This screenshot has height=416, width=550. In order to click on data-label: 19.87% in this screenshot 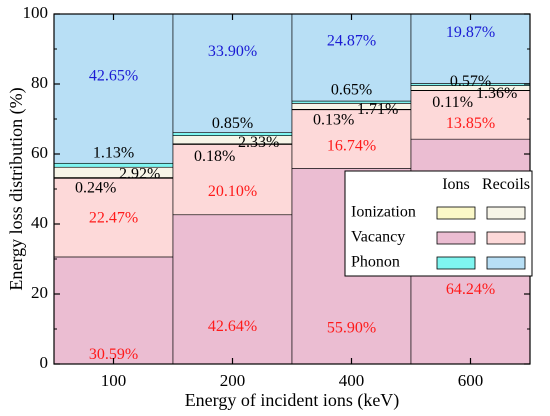, I will do `click(470, 32)`.